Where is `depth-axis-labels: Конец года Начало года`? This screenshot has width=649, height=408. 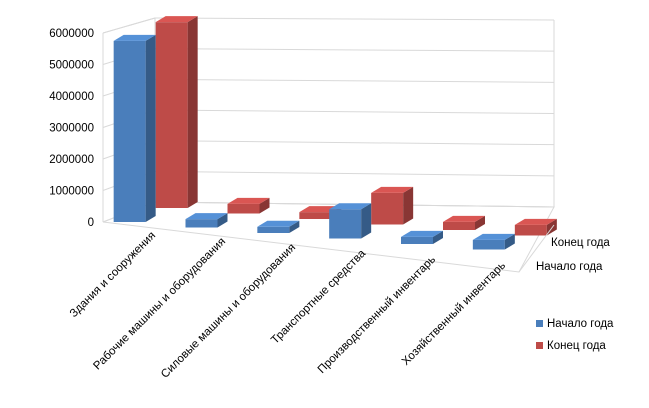 depth-axis-labels: Конец года Начало года is located at coordinates (564, 248).